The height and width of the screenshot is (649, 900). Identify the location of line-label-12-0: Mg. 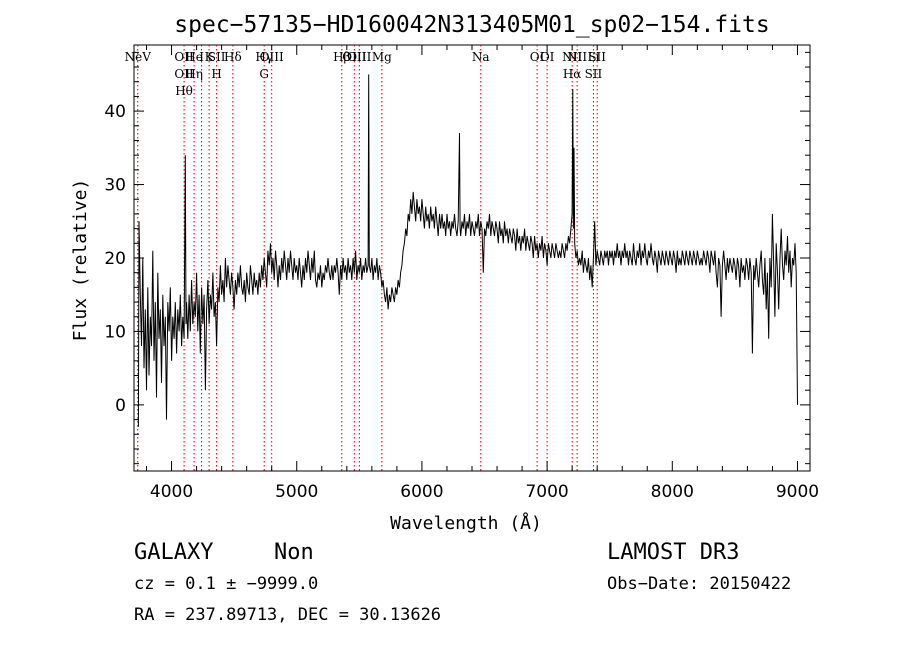
(382, 57).